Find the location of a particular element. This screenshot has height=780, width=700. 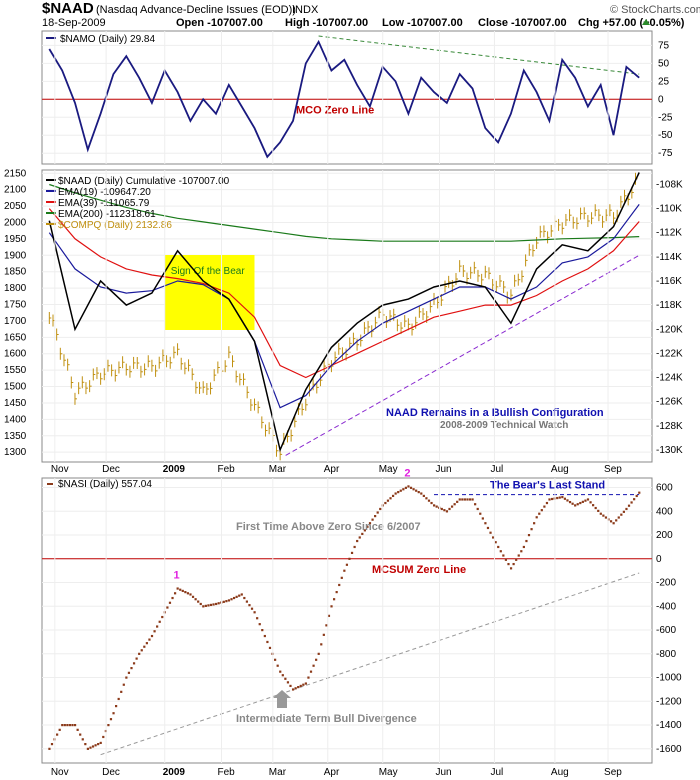

left-y-tick-label: 1900 is located at coordinates (15, 255).